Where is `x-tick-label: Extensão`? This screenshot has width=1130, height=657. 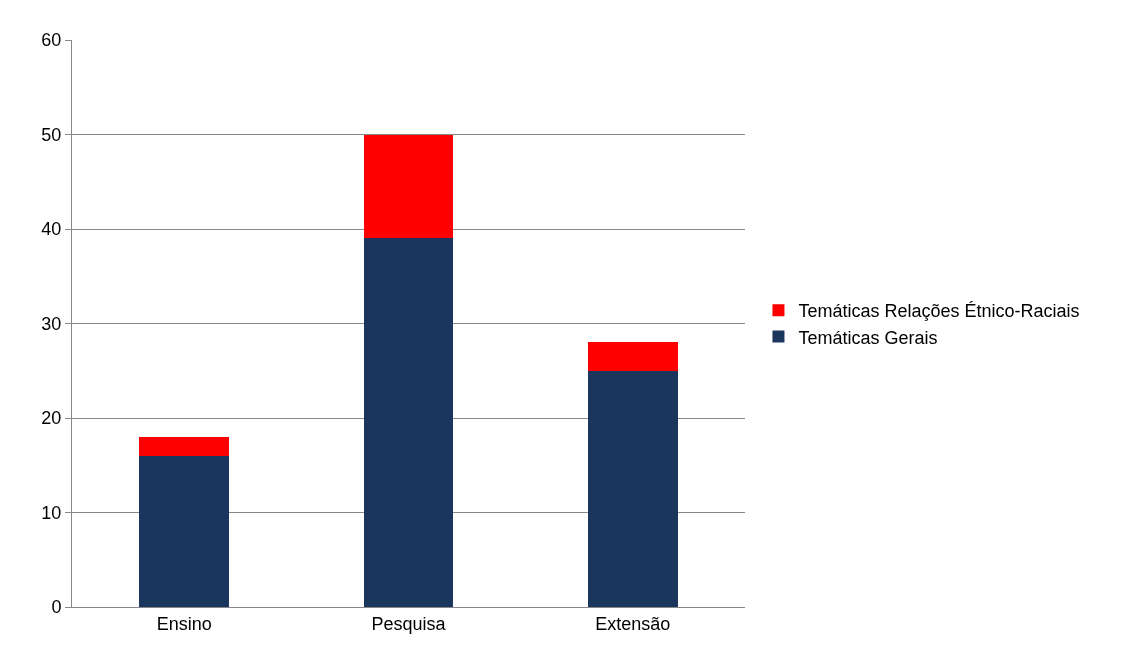 x-tick-label: Extensão is located at coordinates (633, 623).